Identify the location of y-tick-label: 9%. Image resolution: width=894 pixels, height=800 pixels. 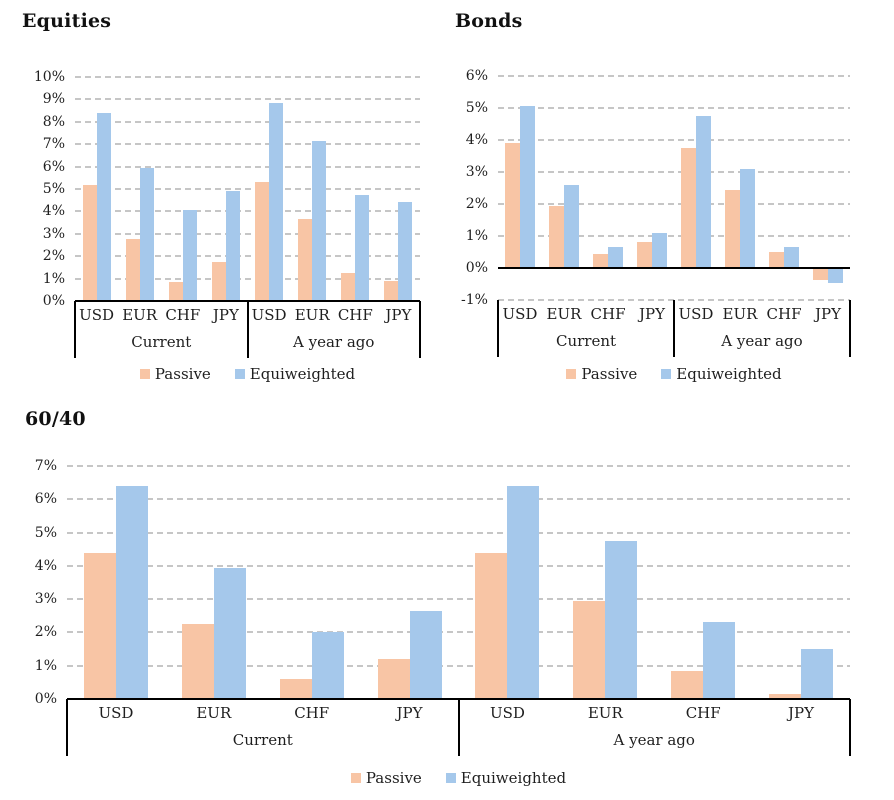
(53, 99).